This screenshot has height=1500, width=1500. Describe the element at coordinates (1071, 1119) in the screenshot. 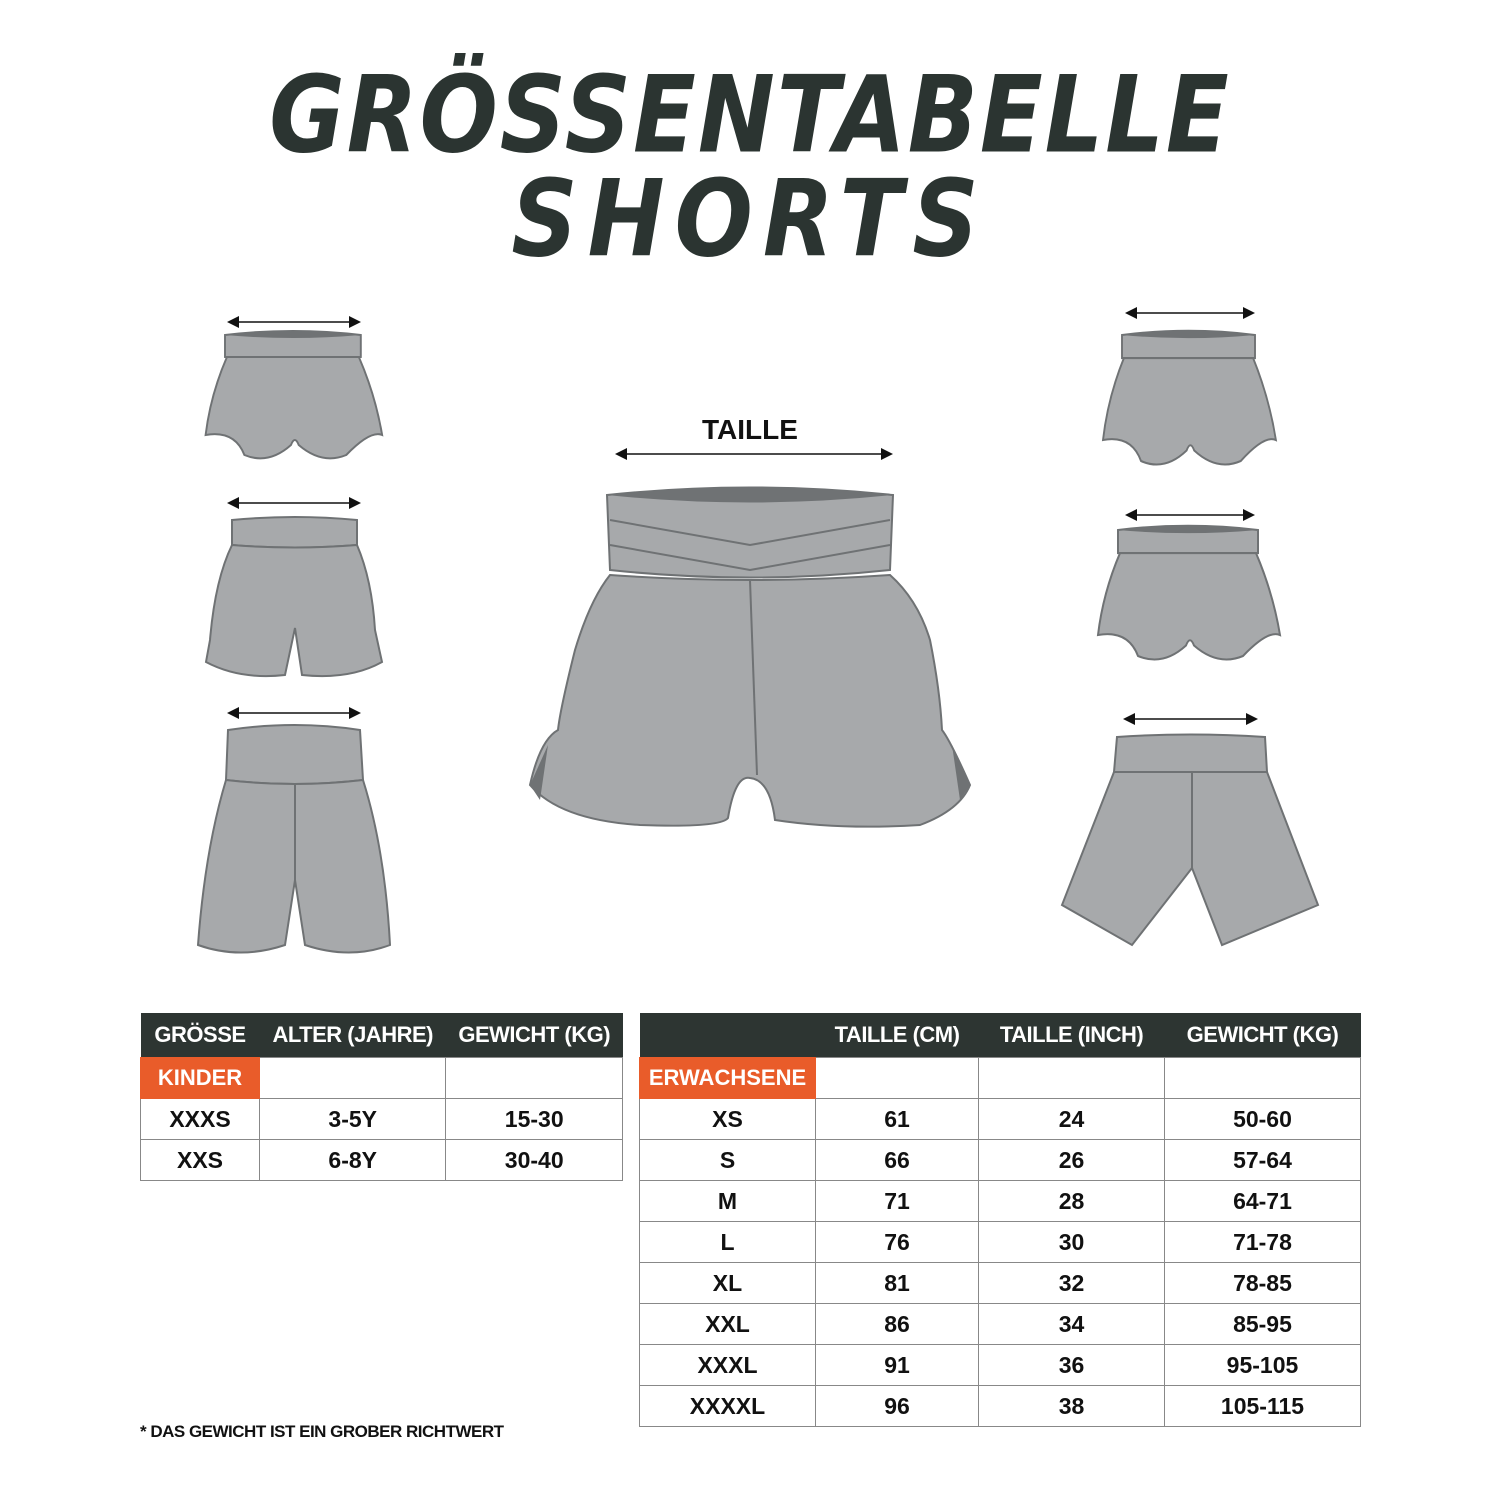

I see `waist-inch-cell: 24` at that location.